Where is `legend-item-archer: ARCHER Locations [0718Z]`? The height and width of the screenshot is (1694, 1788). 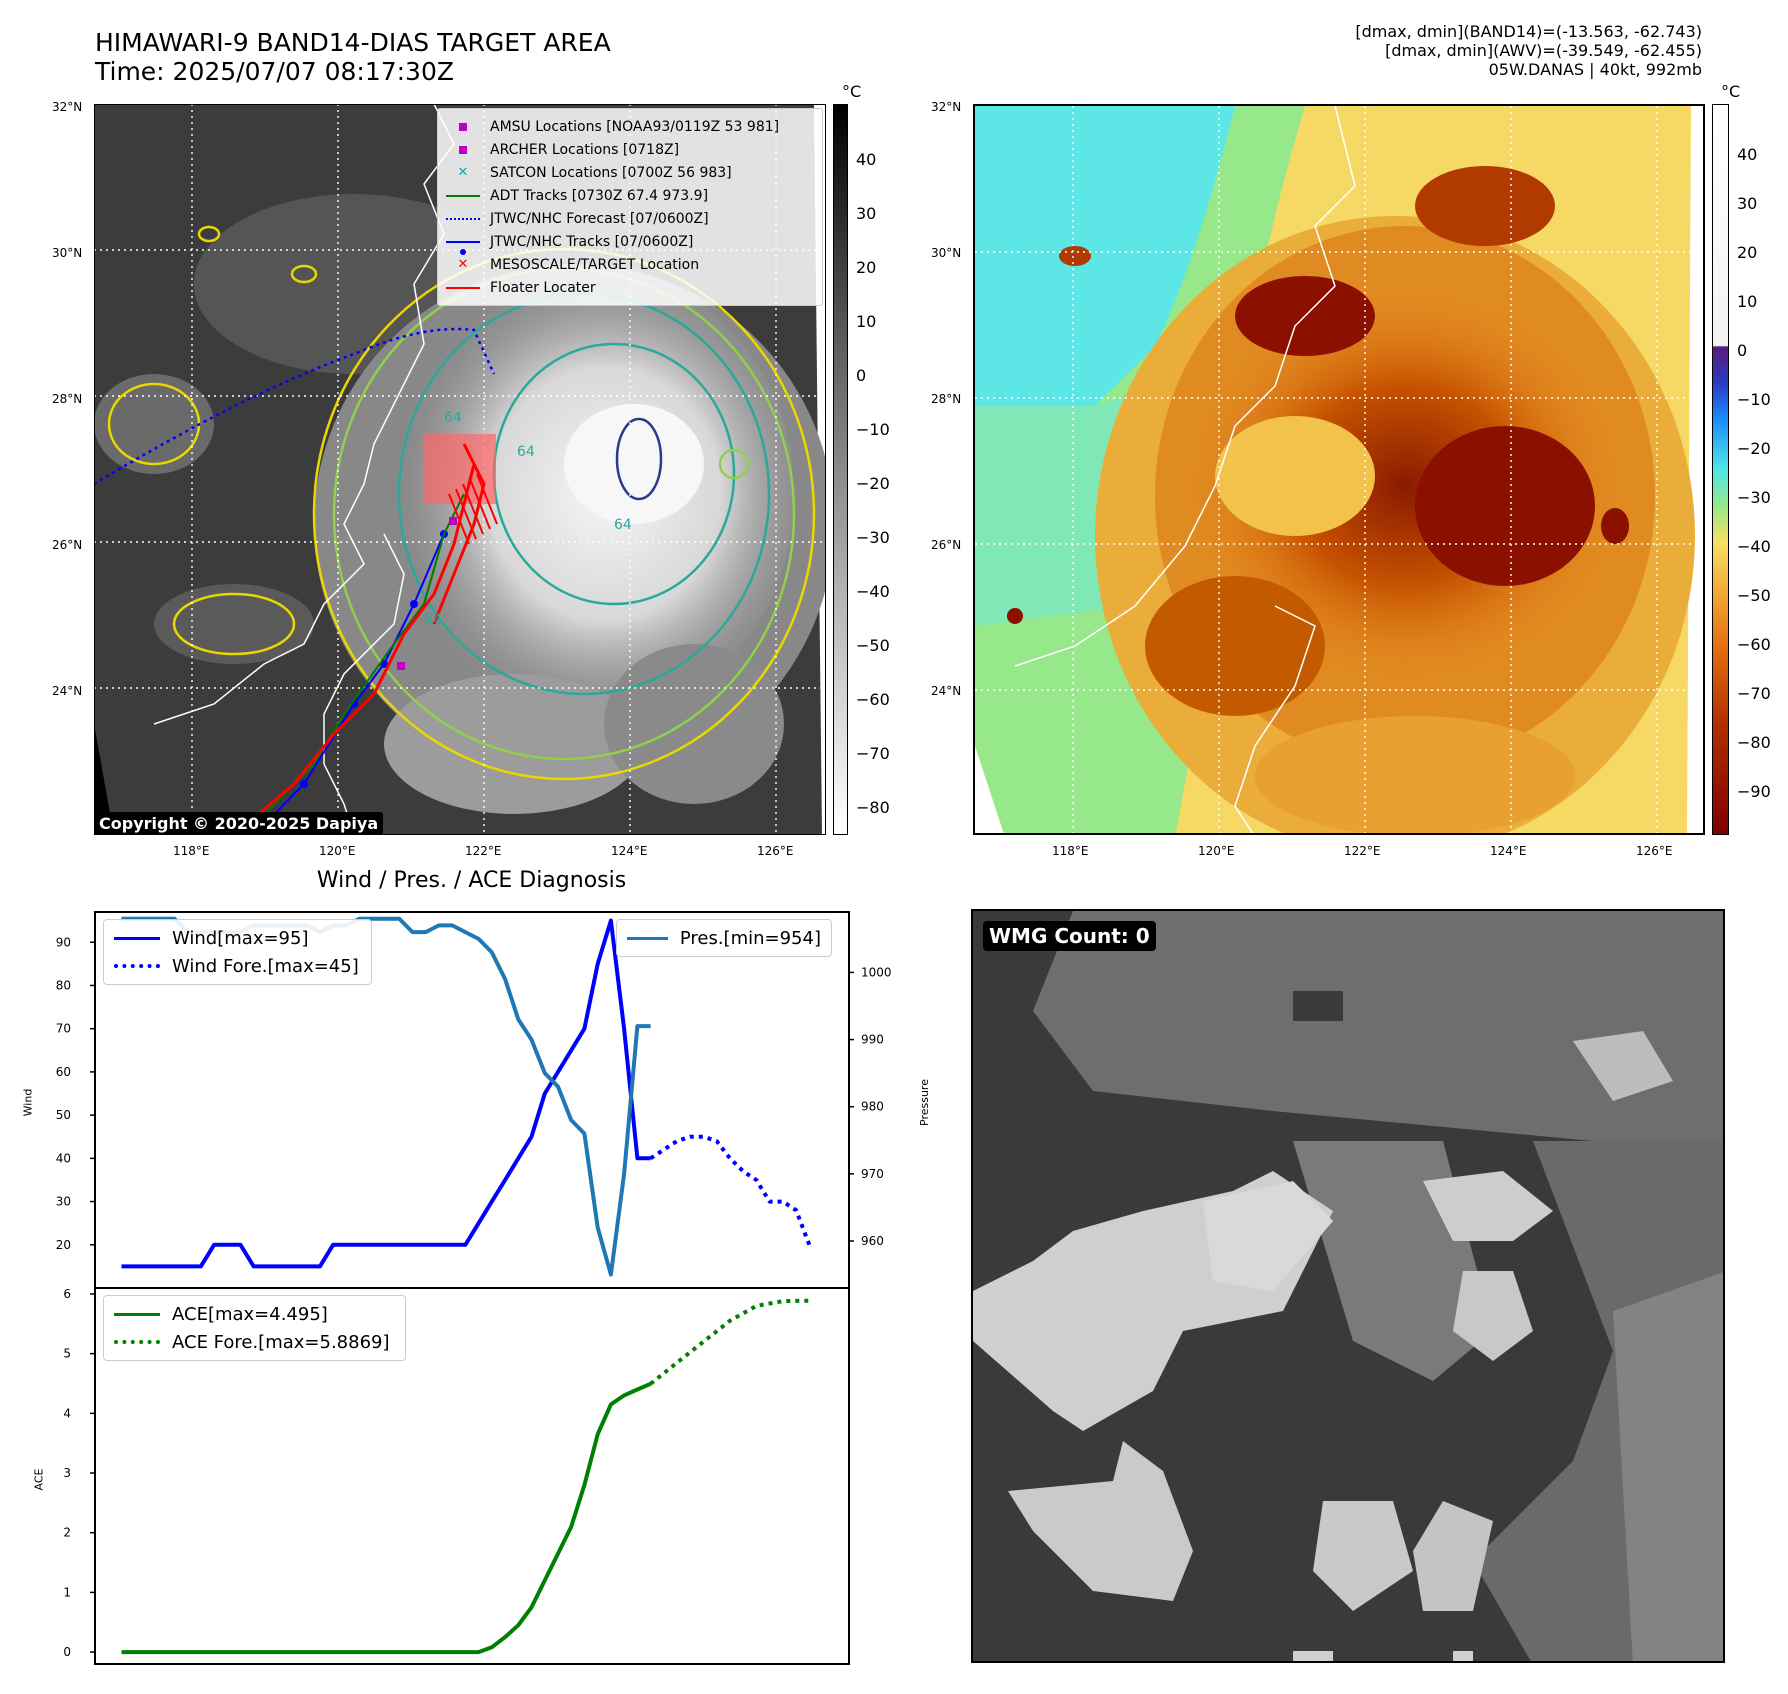
legend-item-archer: ARCHER Locations [0718Z] is located at coordinates (630, 149).